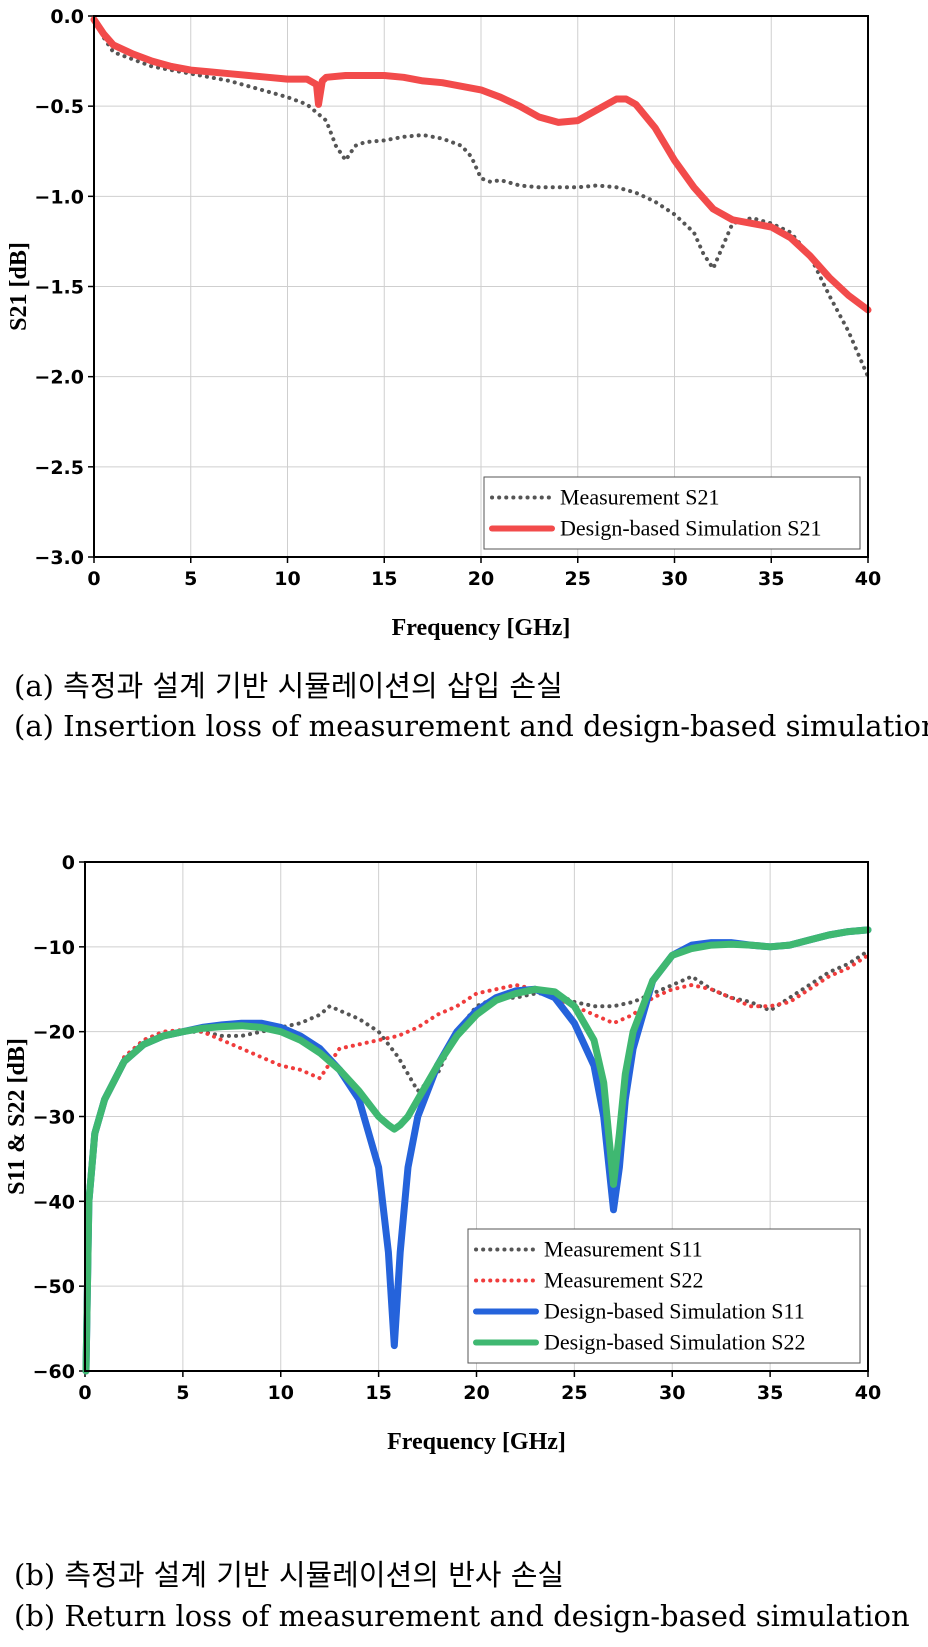  Describe the element at coordinates (54, 1372) in the screenshot. I see `y-tick-label: −60` at that location.